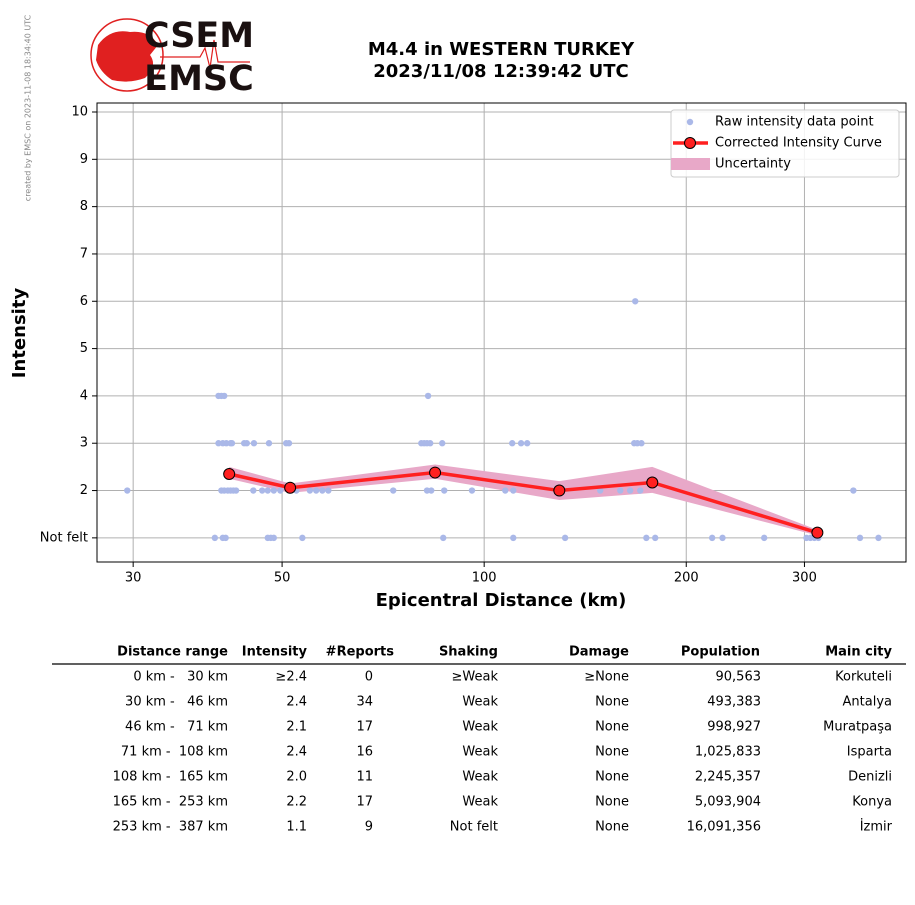  Describe the element at coordinates (734, 727) in the screenshot. I see `table-cell: 998,927` at that location.